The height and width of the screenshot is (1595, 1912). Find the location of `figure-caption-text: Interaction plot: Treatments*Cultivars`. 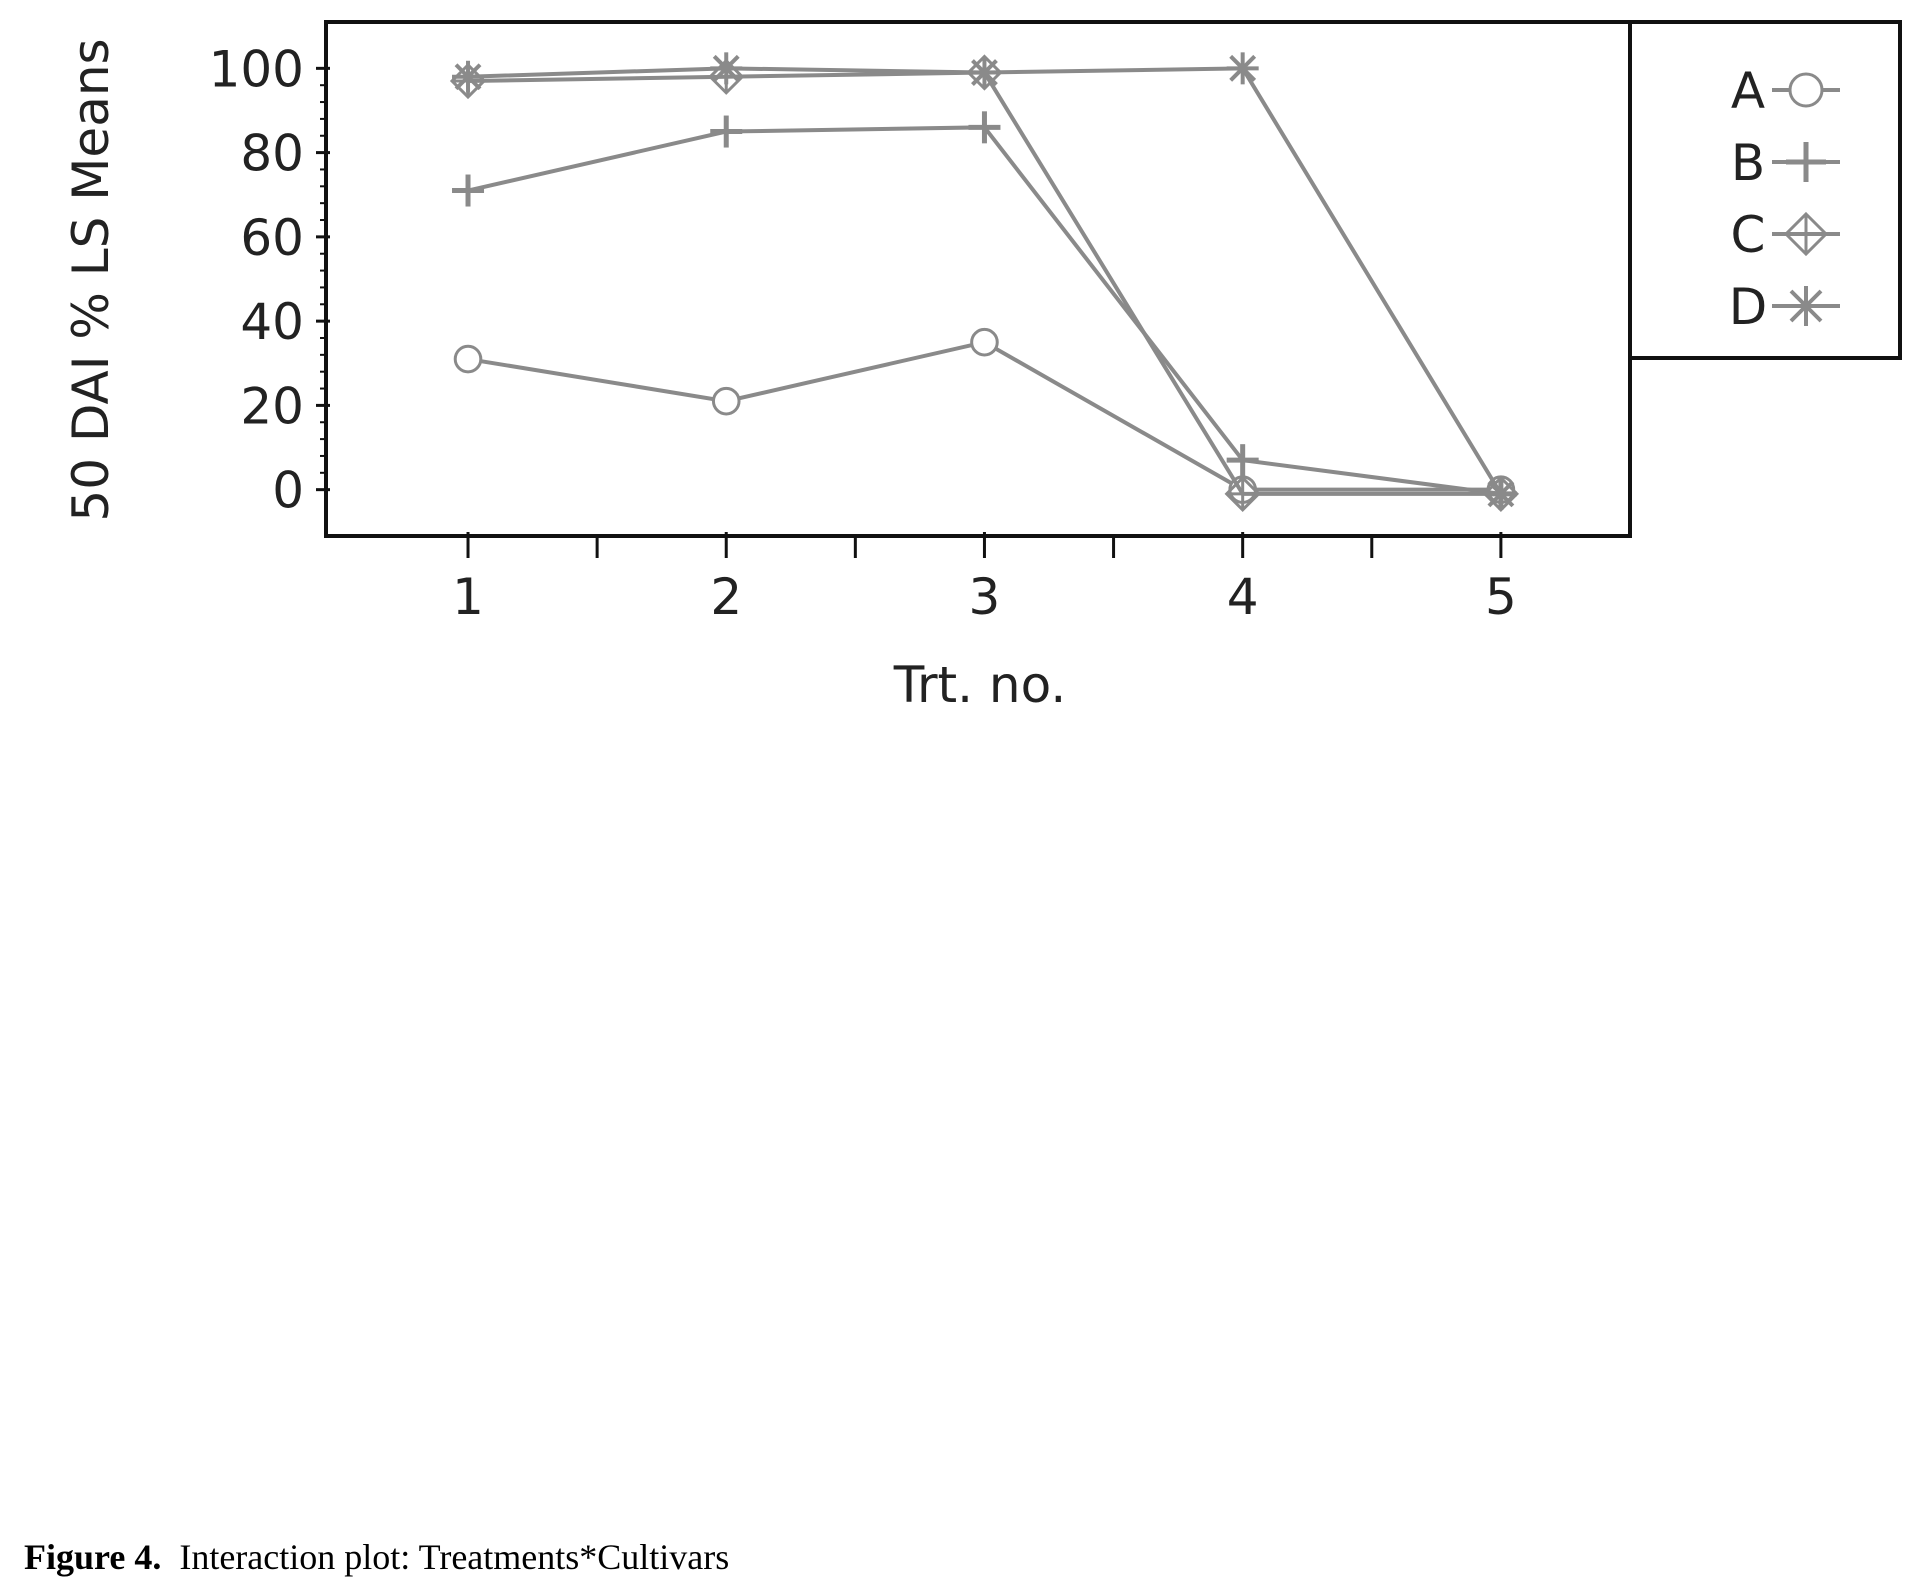

figure-caption-text: Interaction plot: Treatments*Cultivars is located at coordinates (454, 1557).